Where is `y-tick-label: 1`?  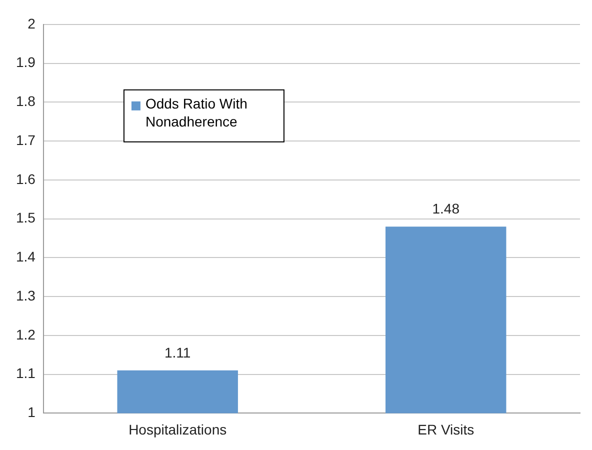 y-tick-label: 1 is located at coordinates (32, 412).